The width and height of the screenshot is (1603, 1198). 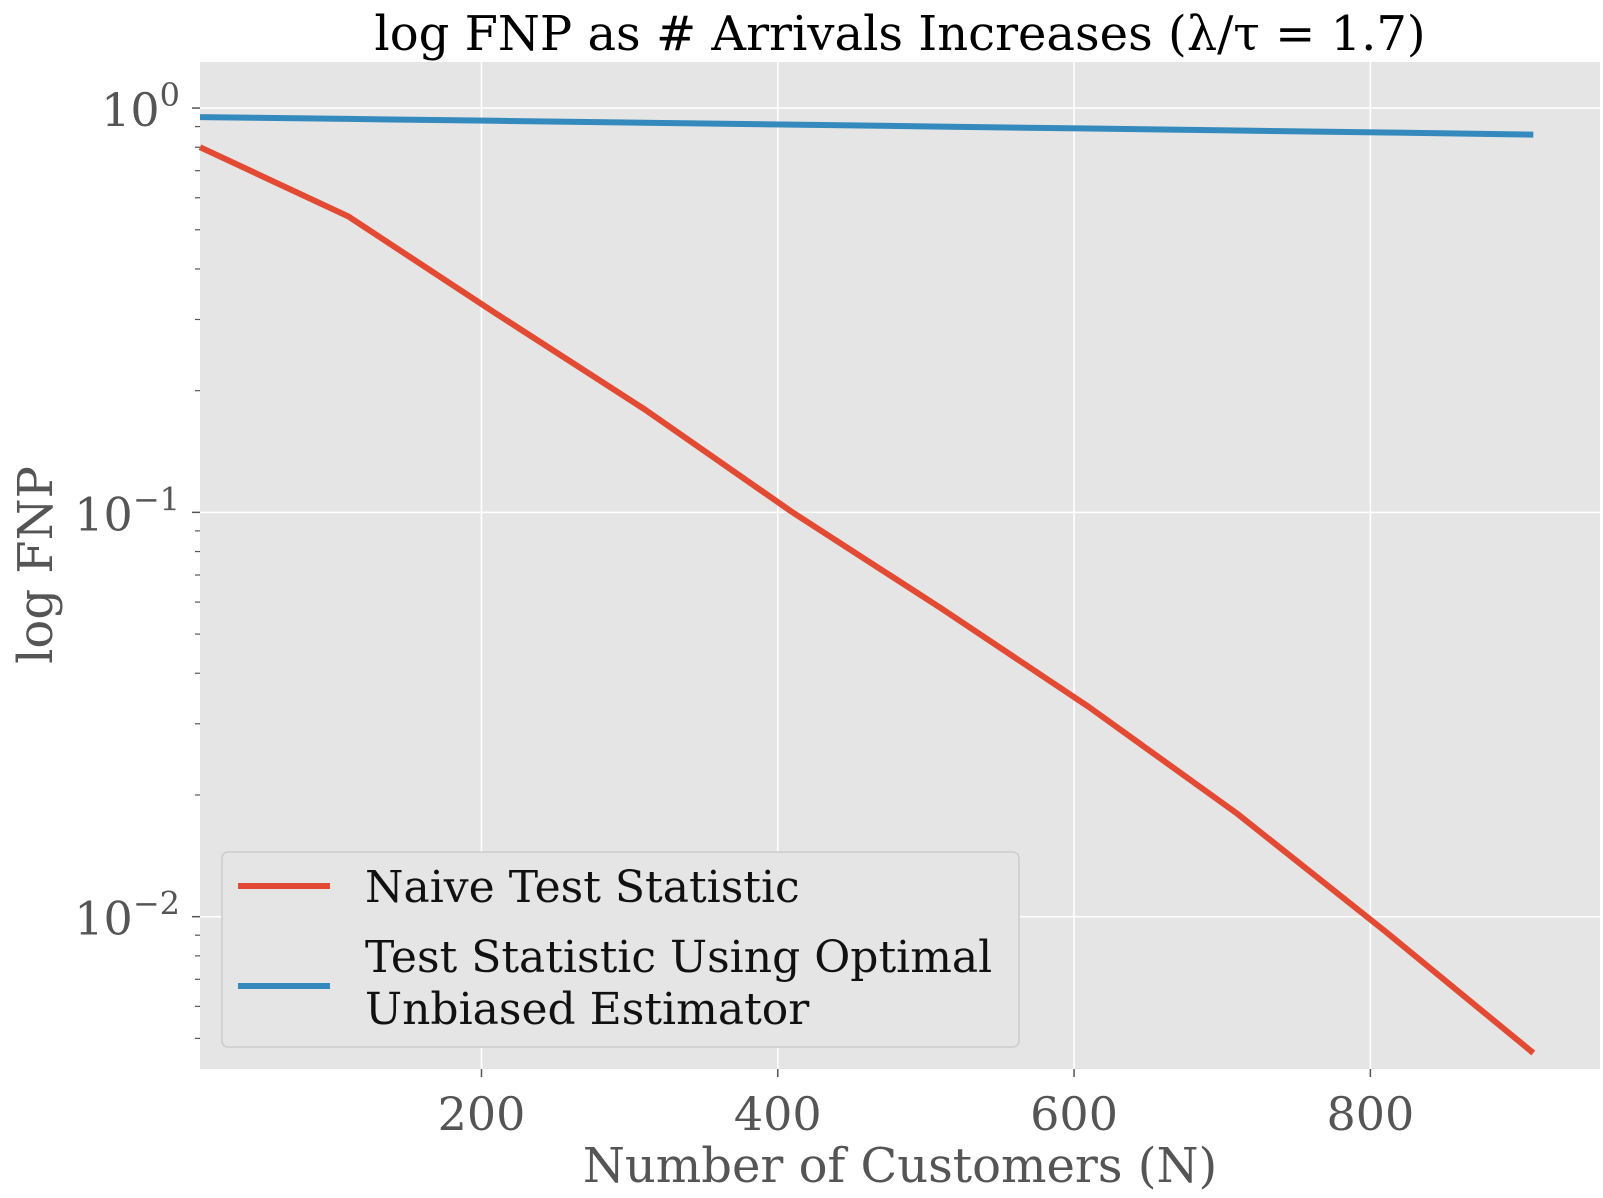 I want to click on x-tick-label: 600, so click(x=1074, y=1114).